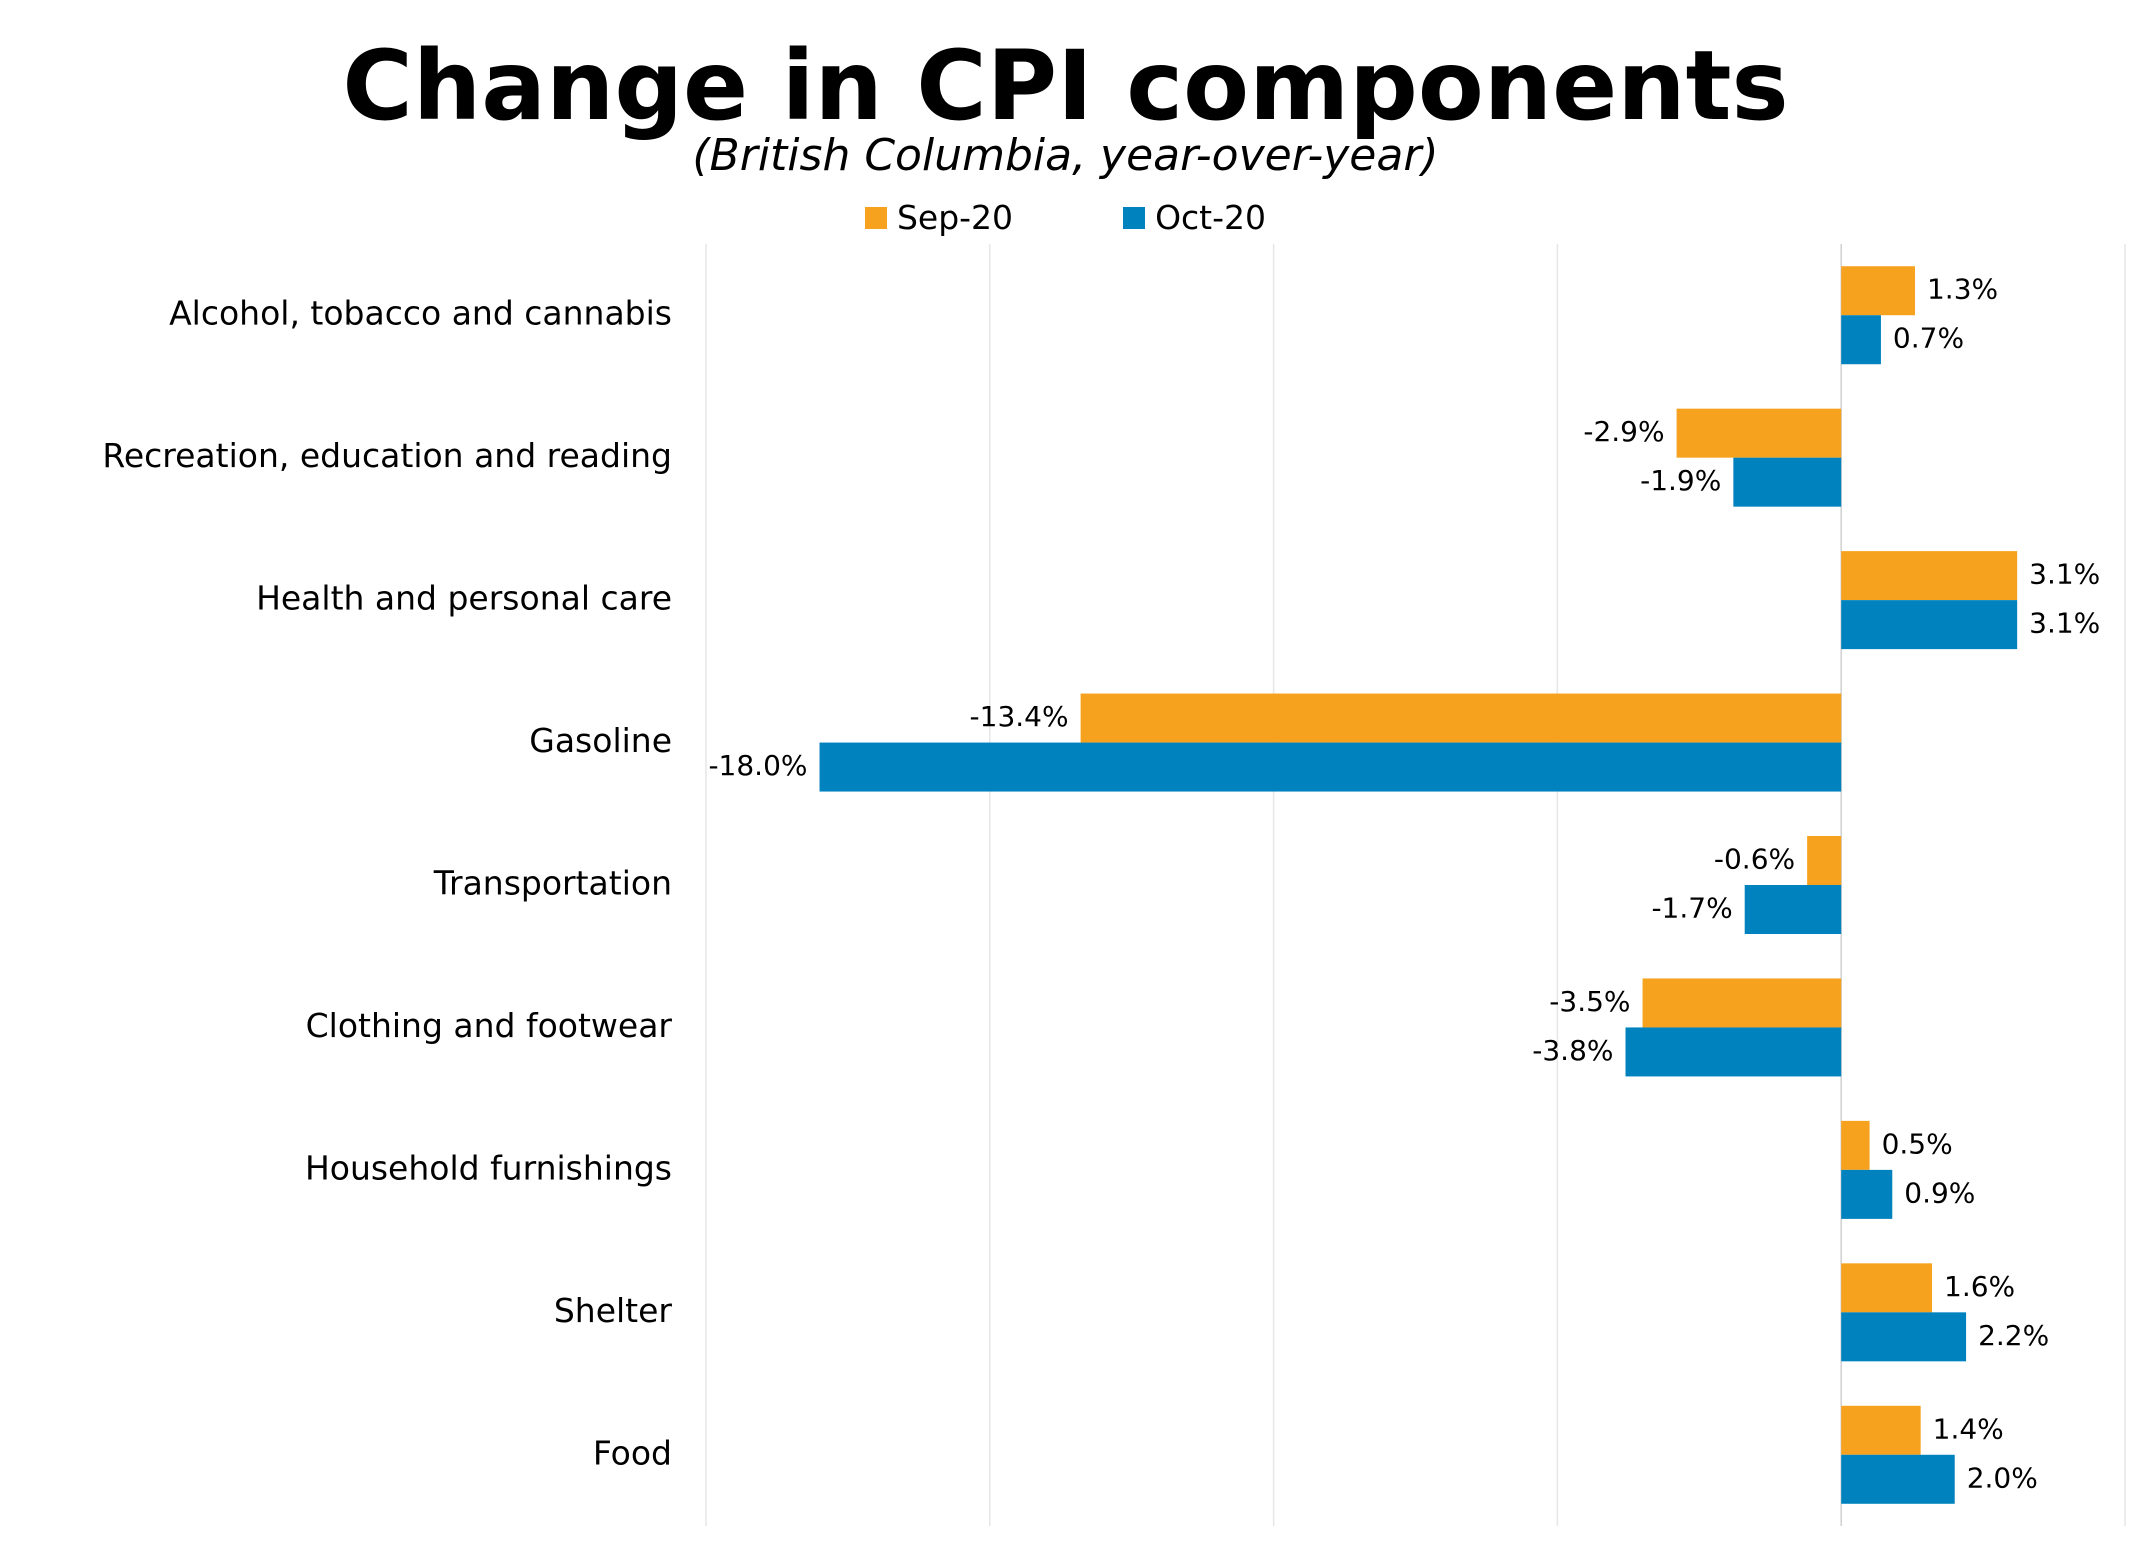 This screenshot has height=1546, width=2131. Describe the element at coordinates (1680, 480) in the screenshot. I see `data-label: -1.9%` at that location.